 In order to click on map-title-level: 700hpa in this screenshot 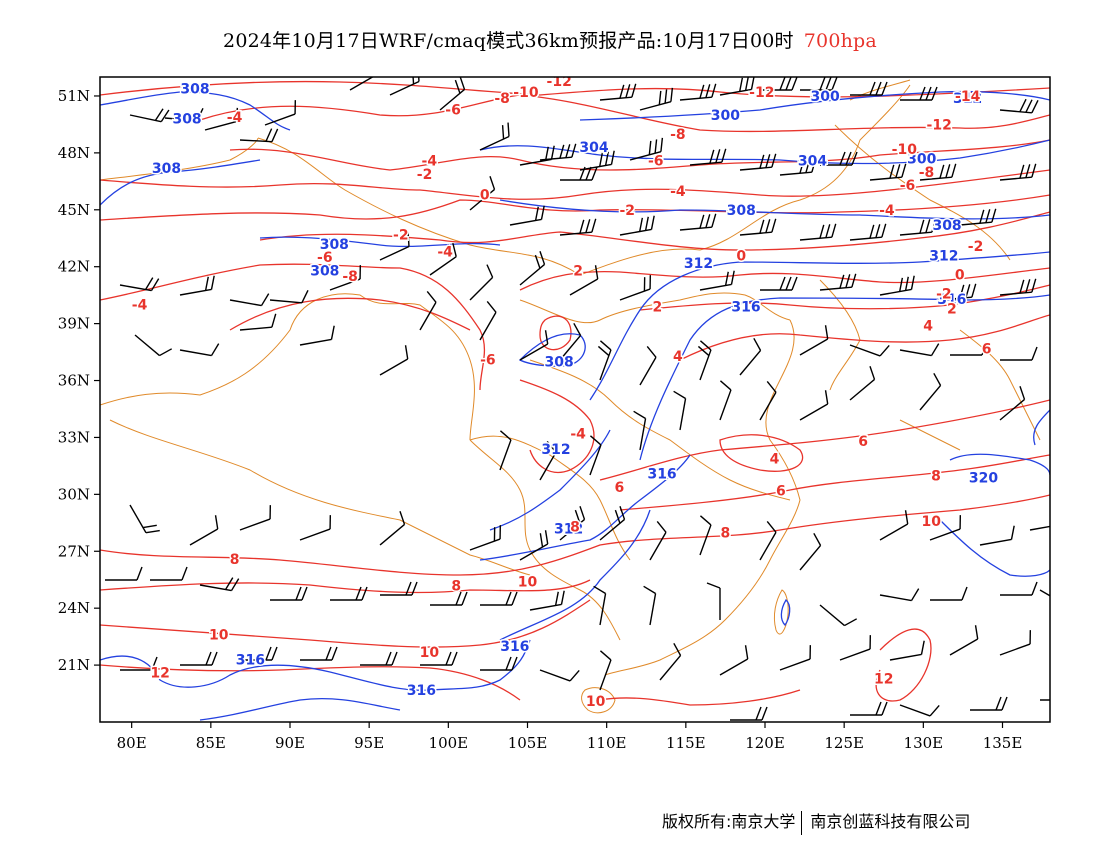, I will do `click(840, 41)`.